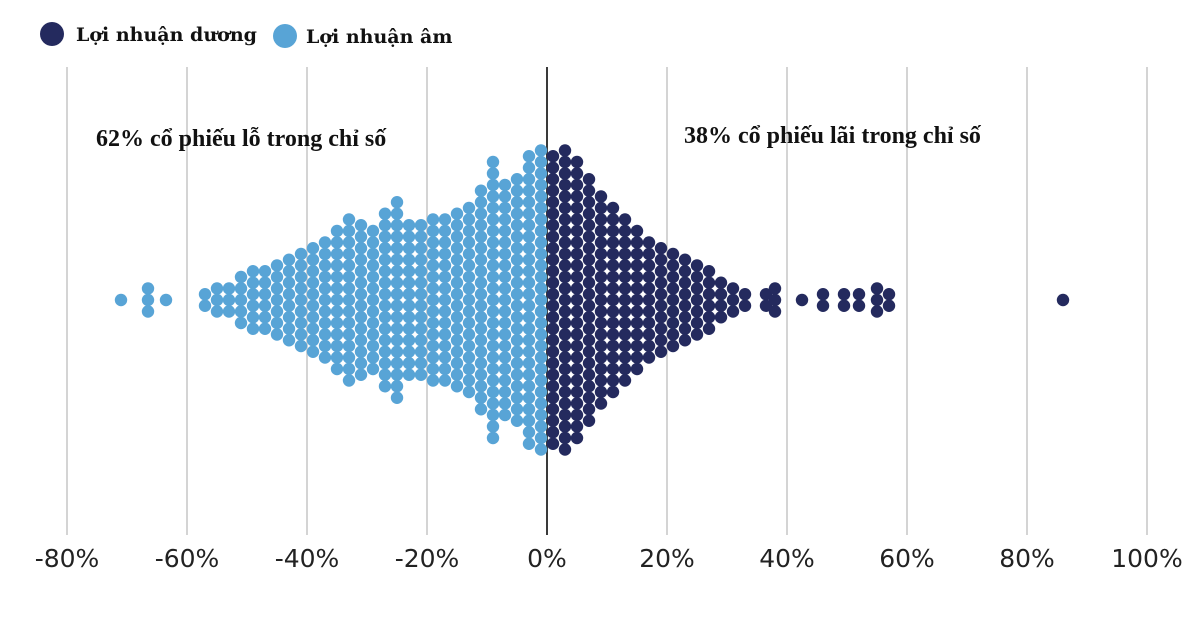 The height and width of the screenshot is (620, 1200). Describe the element at coordinates (285, 36) in the screenshot. I see `legend-swatch-negative` at that location.